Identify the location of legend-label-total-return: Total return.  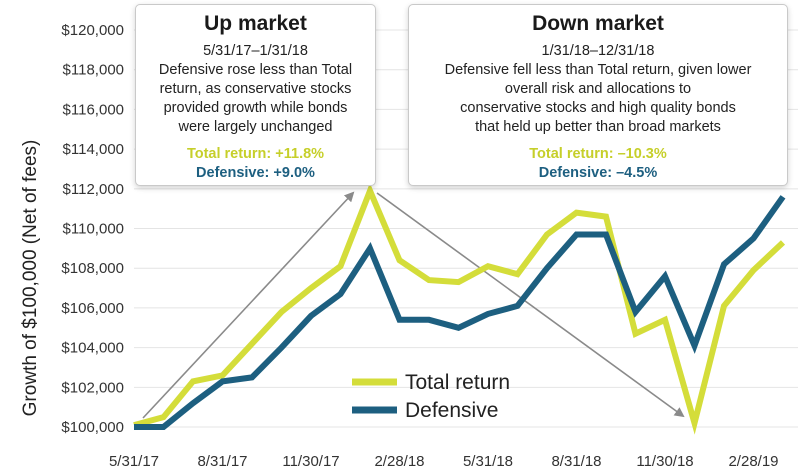
(457, 382).